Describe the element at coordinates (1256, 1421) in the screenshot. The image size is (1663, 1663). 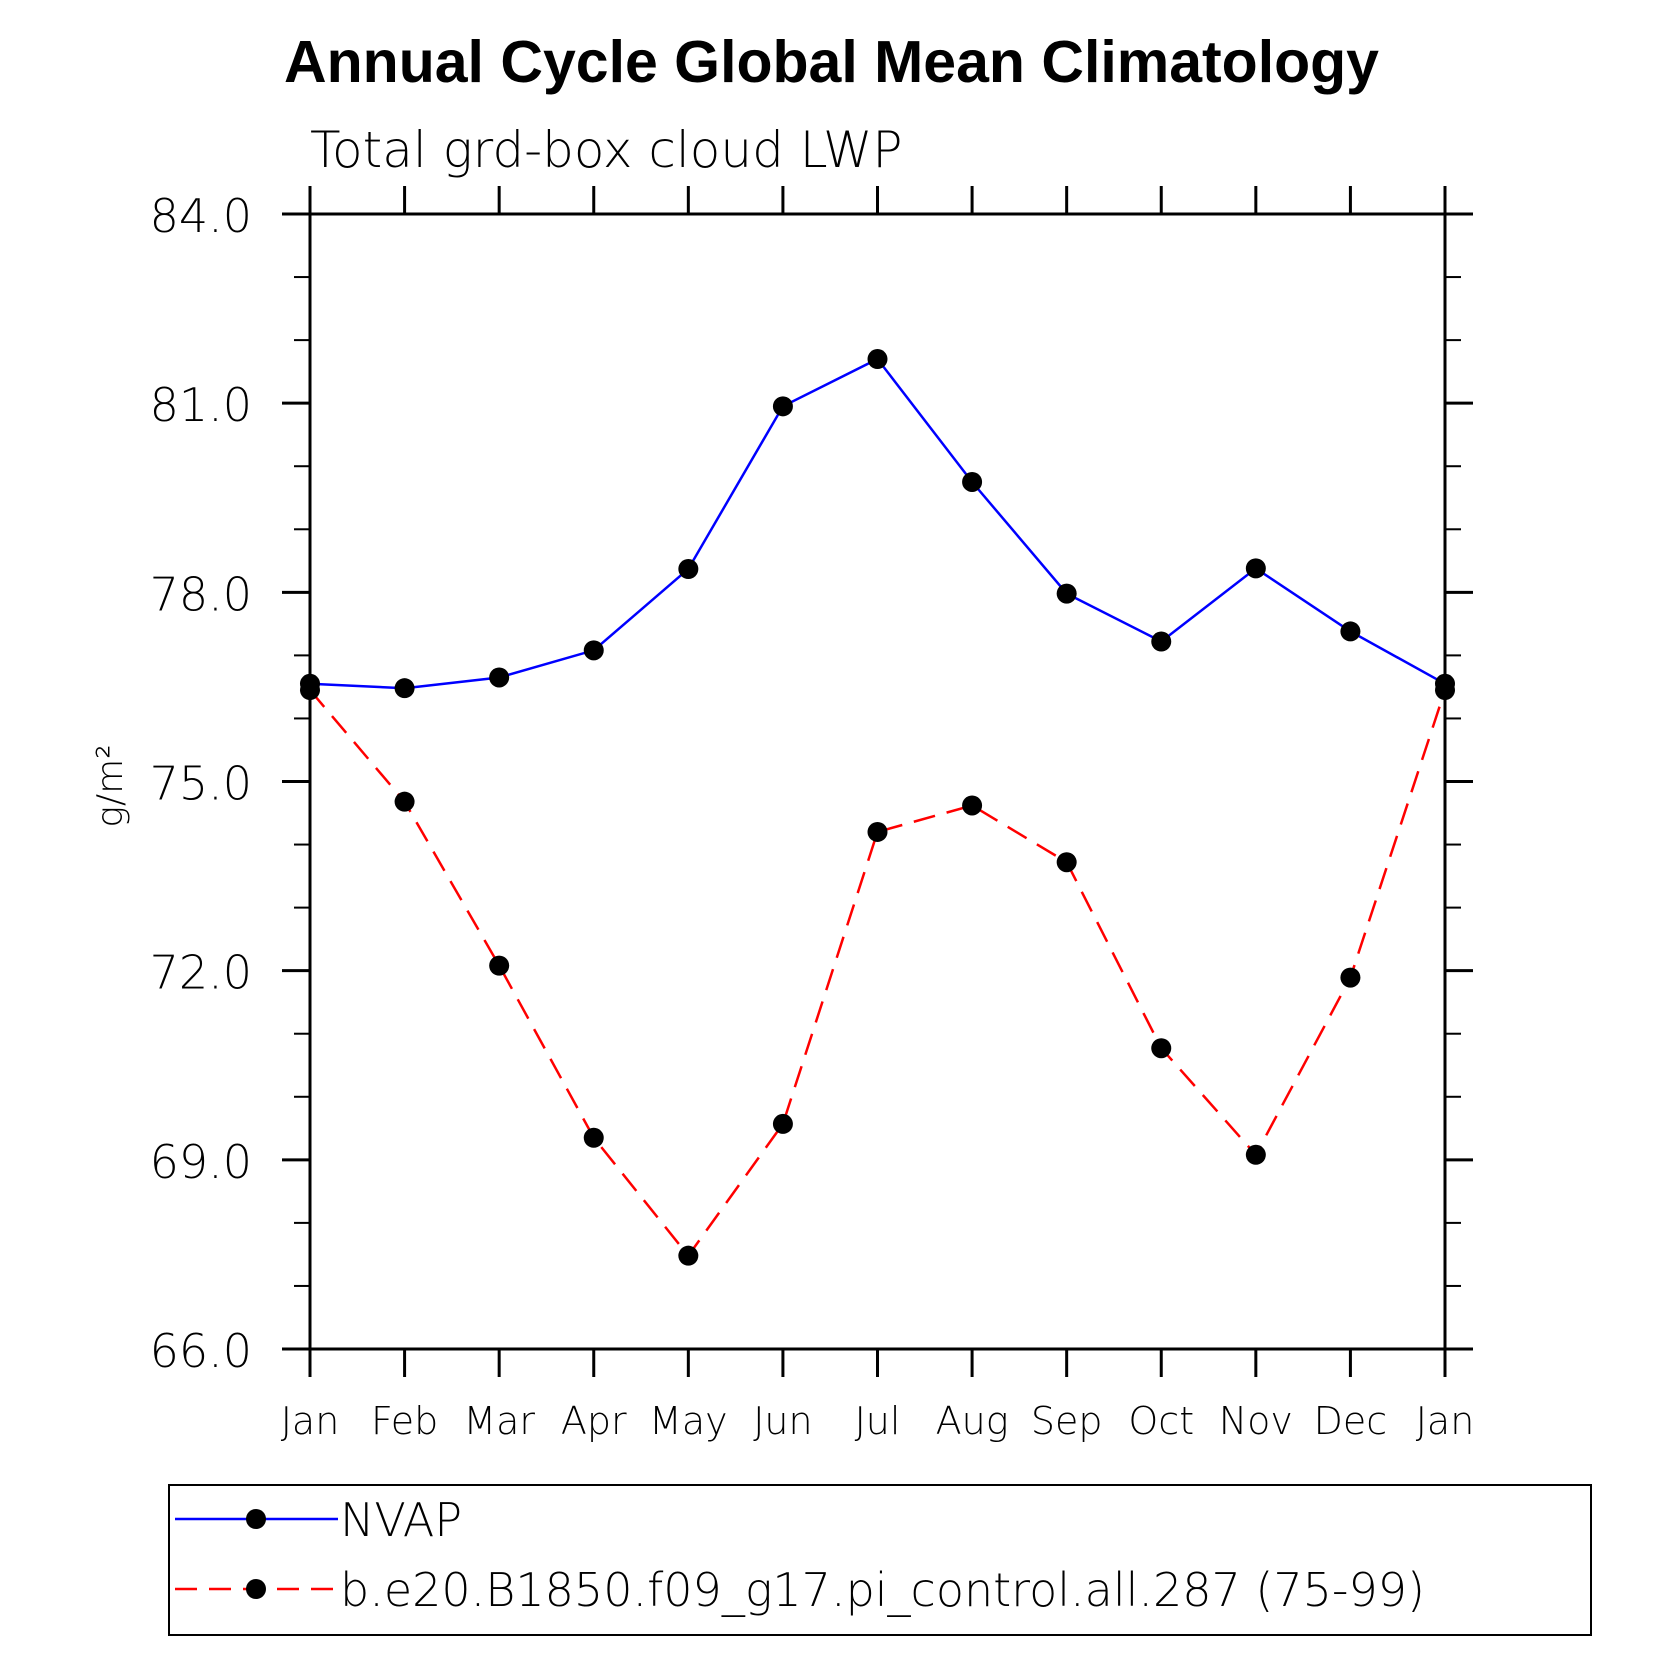
I see `x-tick-label: Nov` at that location.